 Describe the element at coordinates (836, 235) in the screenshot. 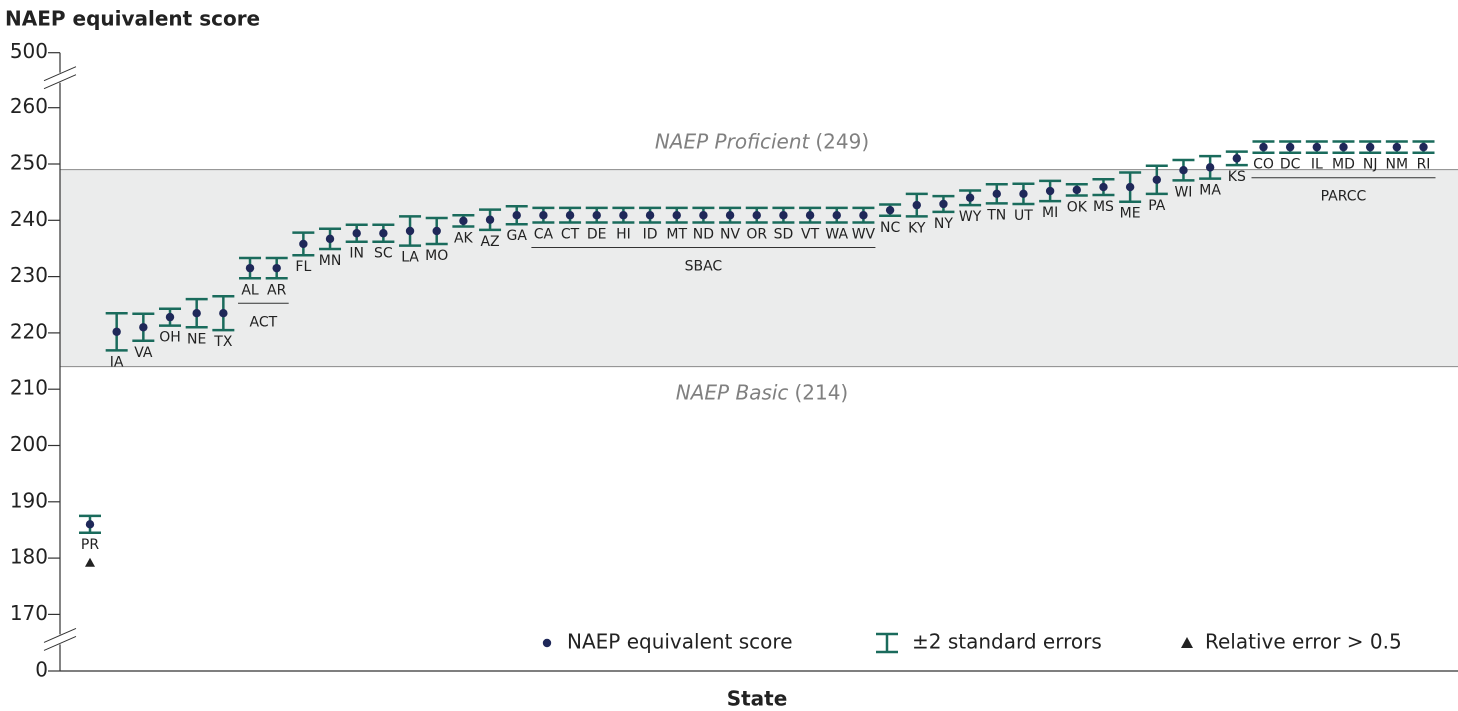

I see `x-tick-label: WA` at that location.